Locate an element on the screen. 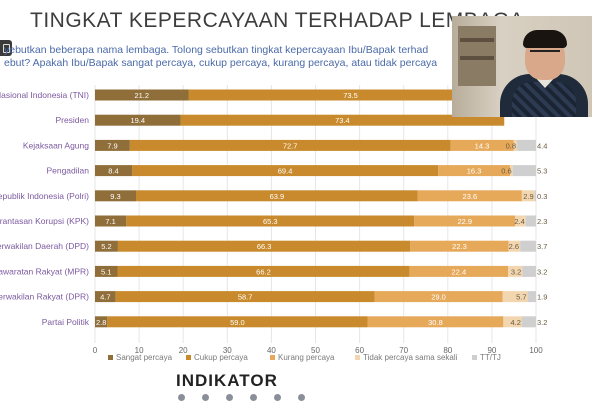 The height and width of the screenshot is (401, 600). data-label: 7.1 is located at coordinates (110, 221).